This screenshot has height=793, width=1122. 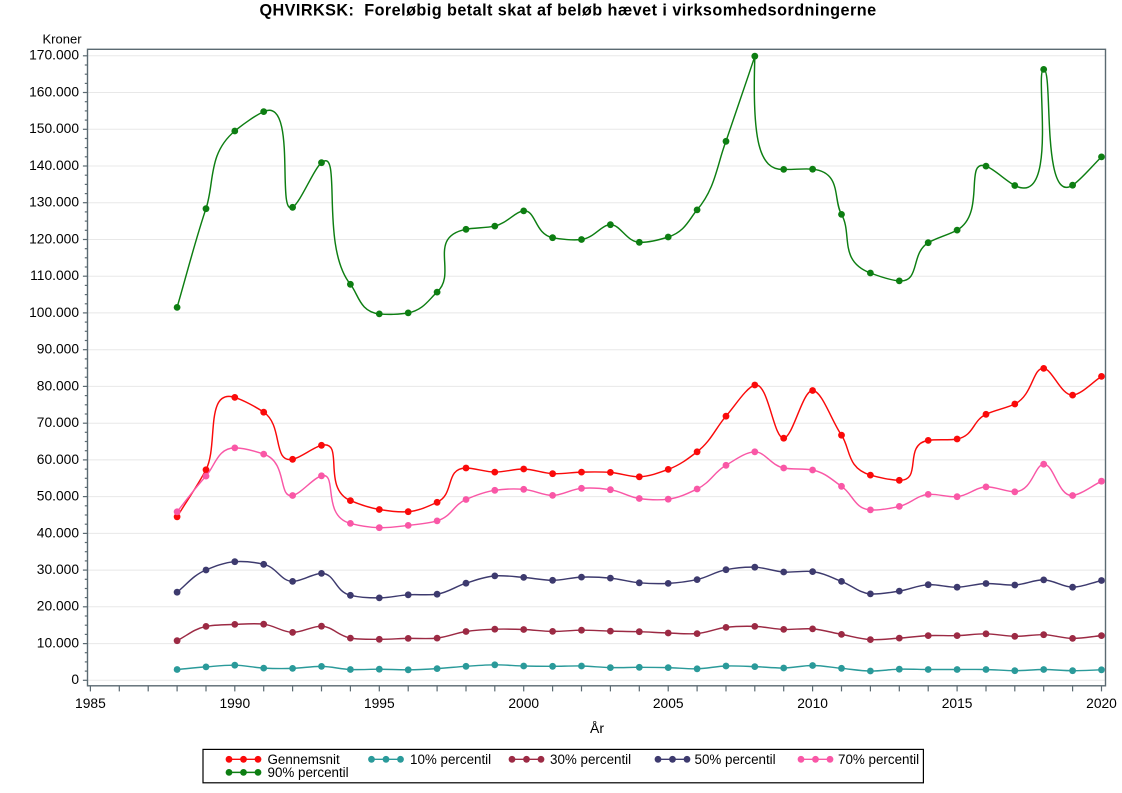 I want to click on svg-text: 90% percentil, so click(x=308, y=772).